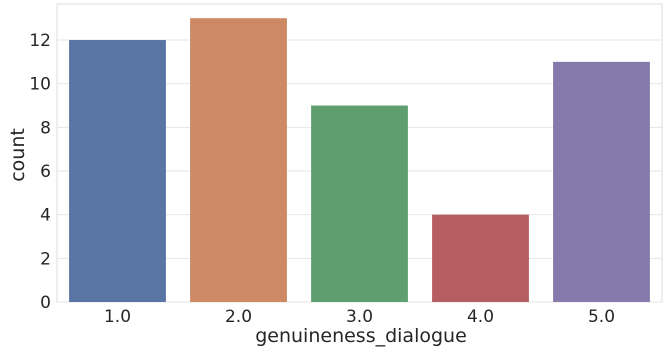  I want to click on x-tick-label: 2.0, so click(238, 317).